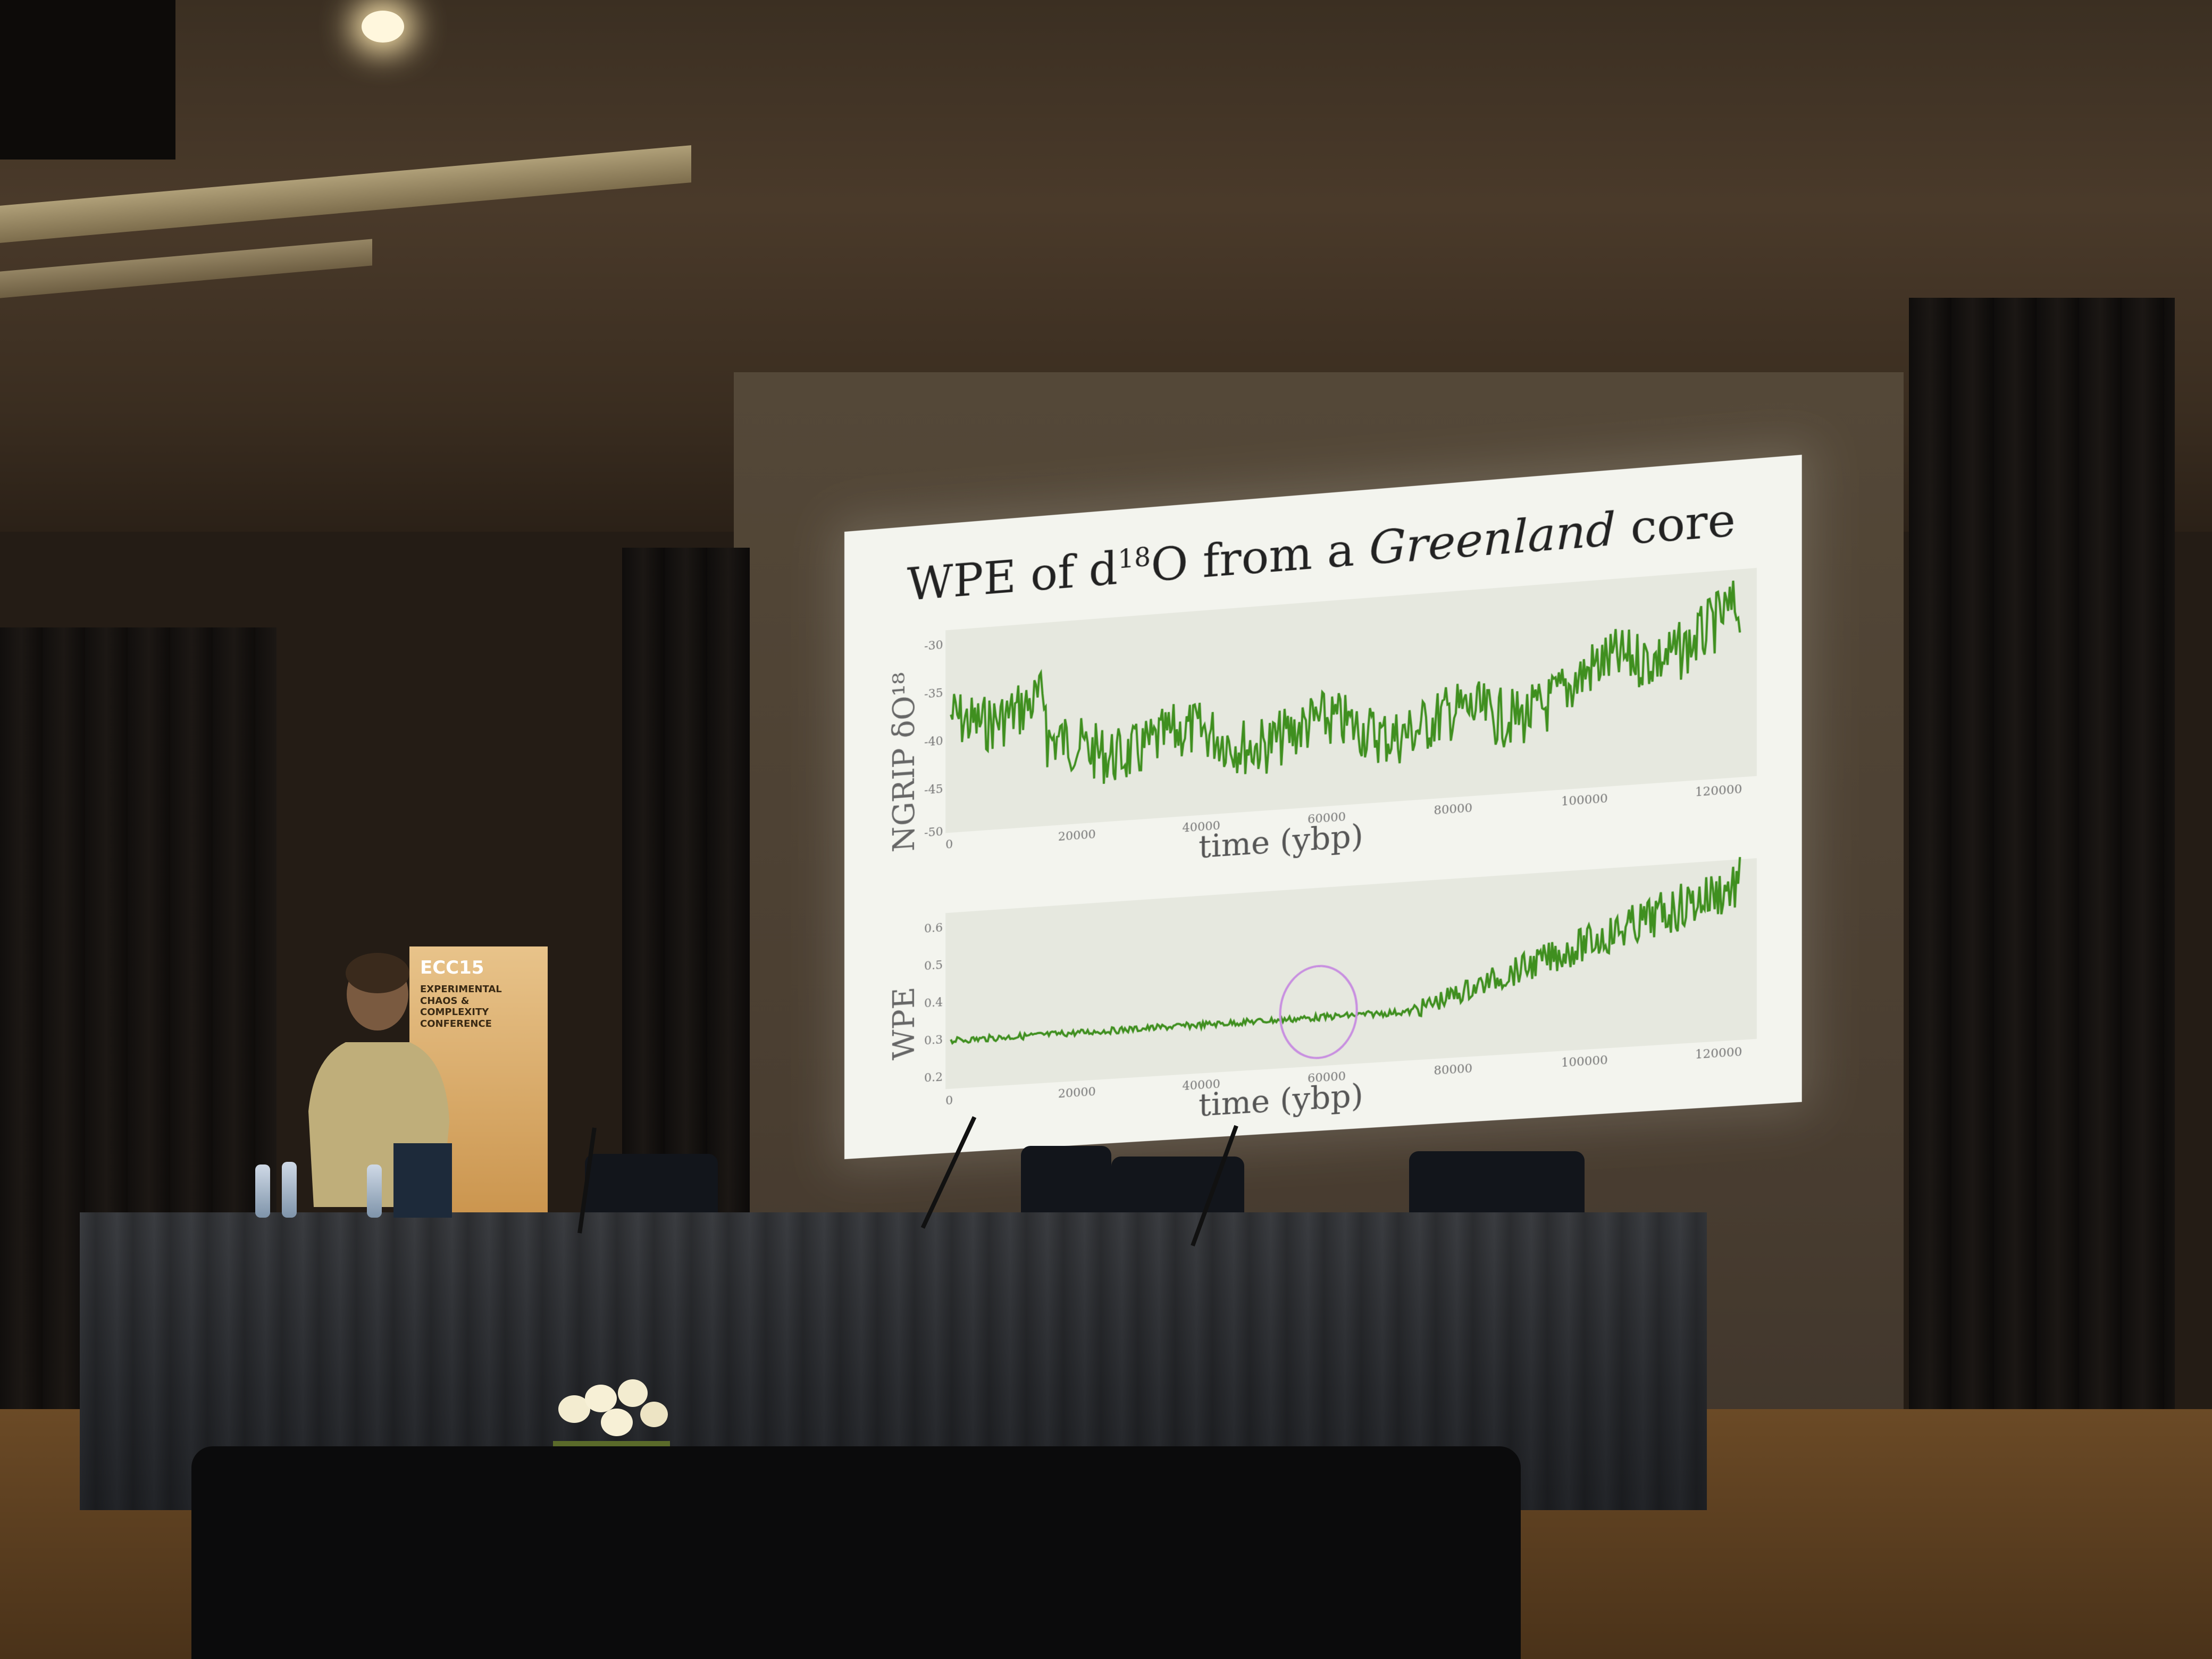 The height and width of the screenshot is (1659, 2212). What do you see at coordinates (1318, 1011) in the screenshot?
I see `highlight-circle` at bounding box center [1318, 1011].